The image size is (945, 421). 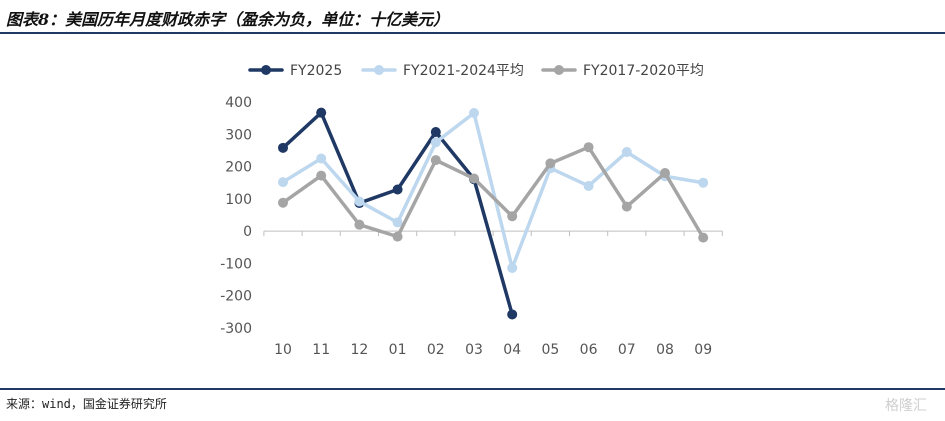 I want to click on watermark-logo: 格隆汇, so click(x=906, y=406).